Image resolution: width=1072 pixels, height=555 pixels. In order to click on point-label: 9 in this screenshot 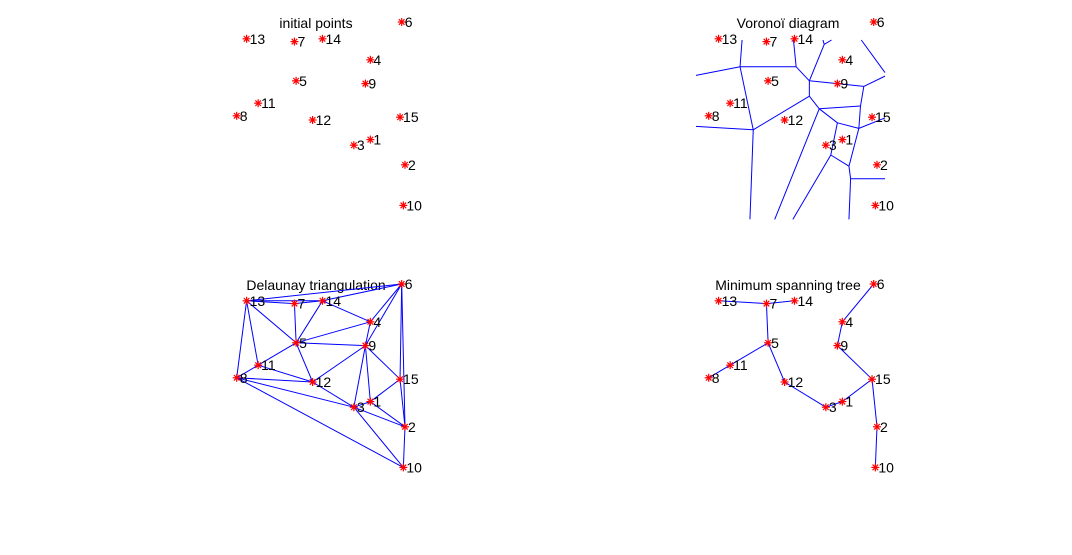, I will do `click(372, 346)`.